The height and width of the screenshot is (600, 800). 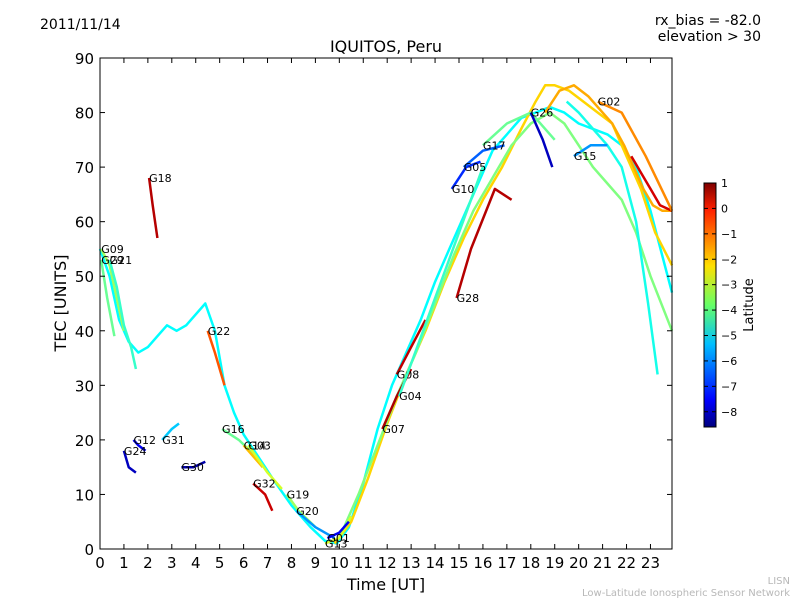 I want to click on x-tick-label: 4, so click(x=196, y=563).